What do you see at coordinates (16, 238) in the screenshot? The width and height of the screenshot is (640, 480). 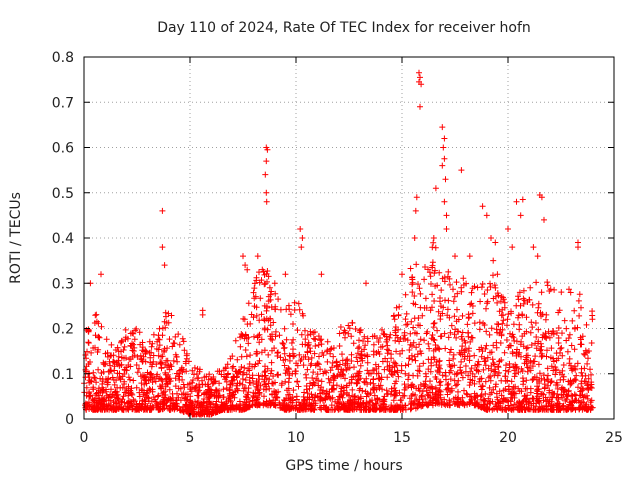 I see `y-axis-label: ROTI / TECUs` at bounding box center [16, 238].